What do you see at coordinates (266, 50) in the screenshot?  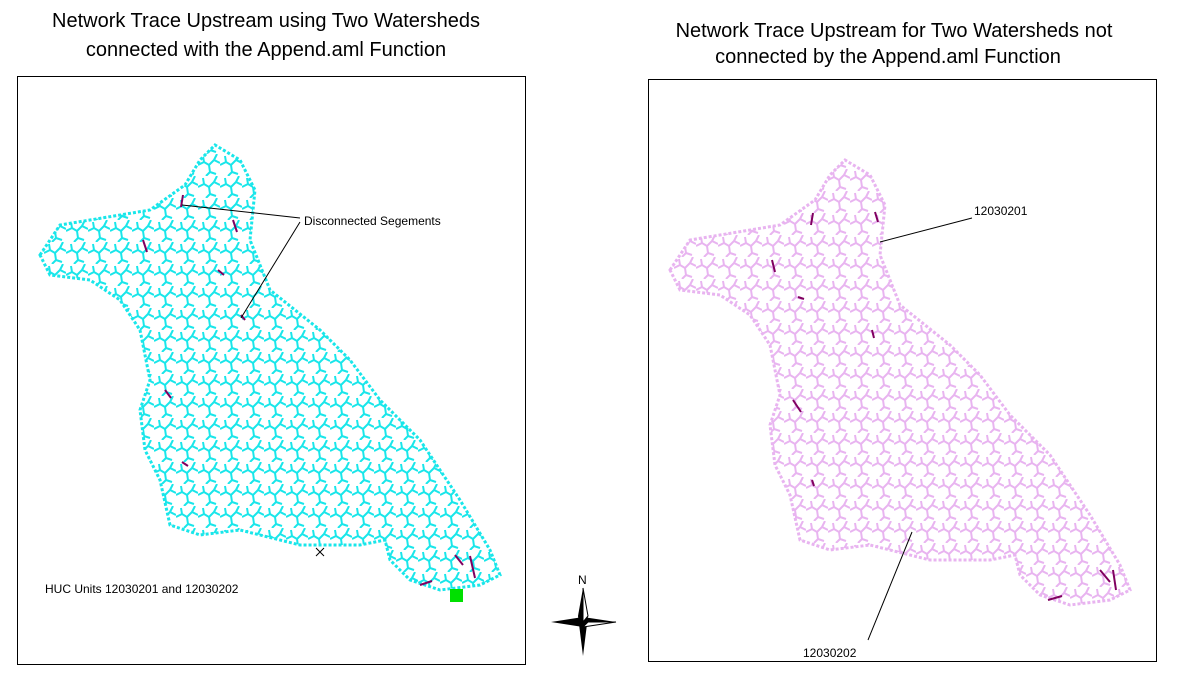 I see `left-title: connected with the Append.aml Function` at bounding box center [266, 50].